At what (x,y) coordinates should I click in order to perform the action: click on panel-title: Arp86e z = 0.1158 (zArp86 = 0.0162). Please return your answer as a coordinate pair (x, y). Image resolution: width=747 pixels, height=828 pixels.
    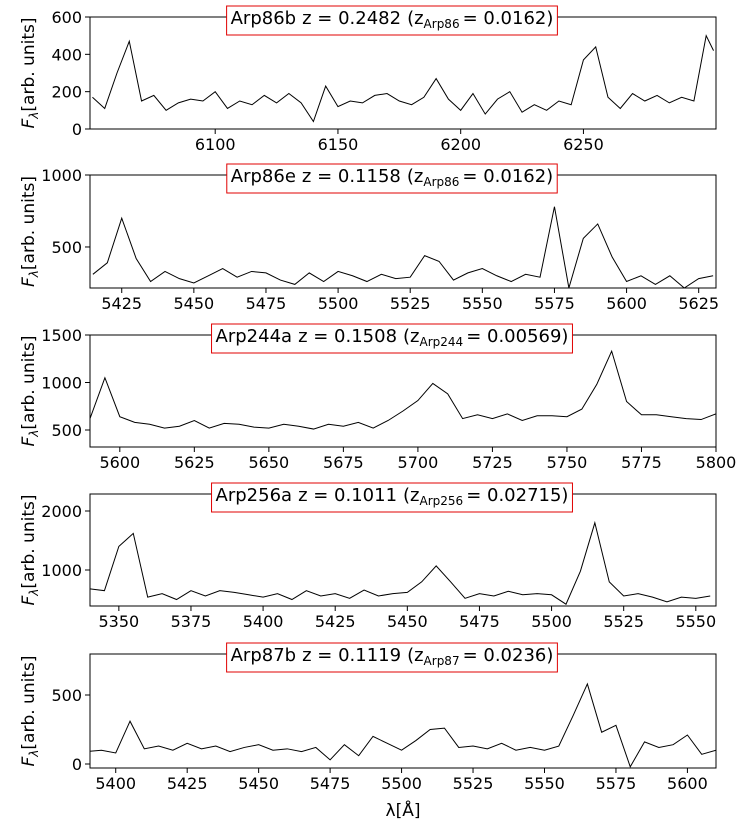
    Looking at the image, I should click on (392, 177).